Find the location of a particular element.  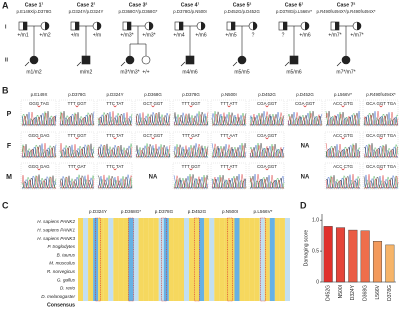

case-mutation: p.E149X/p.D378G is located at coordinates (35, 11).